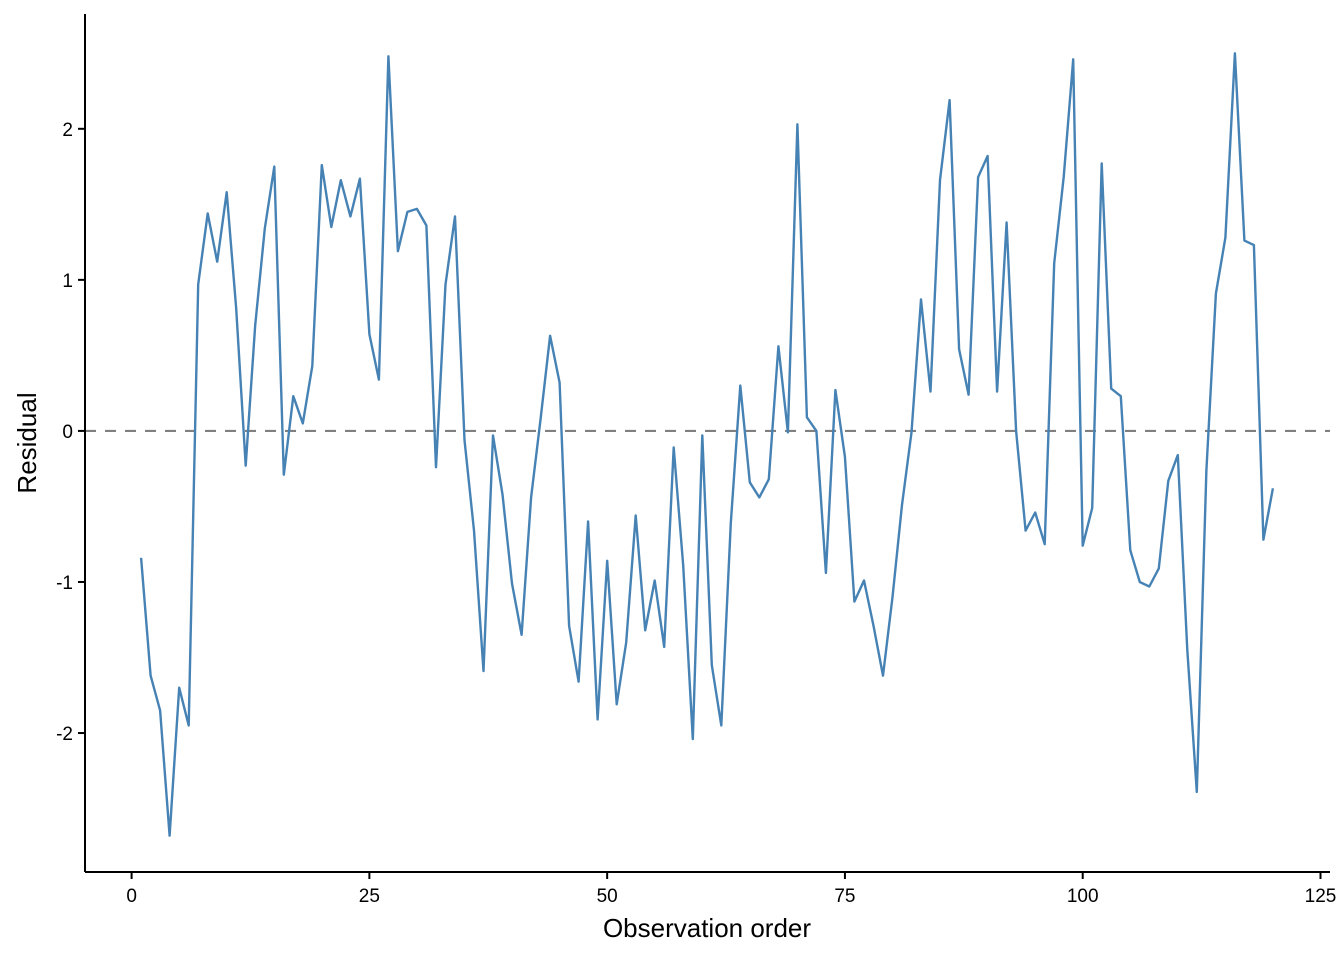  I want to click on y-axis-title: Residual, so click(27, 442).